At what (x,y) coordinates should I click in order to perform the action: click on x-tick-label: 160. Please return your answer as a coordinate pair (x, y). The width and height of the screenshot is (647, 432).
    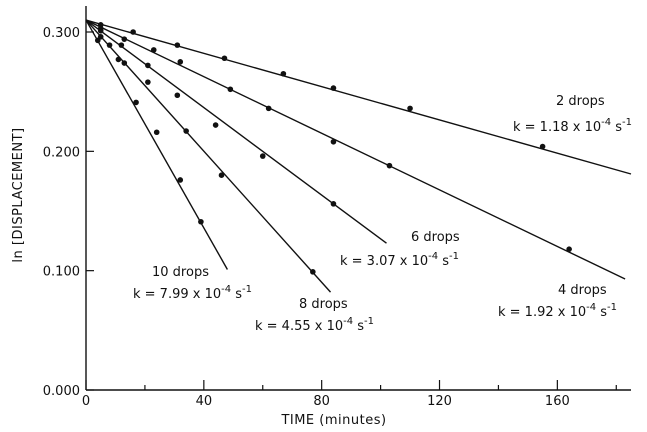
    Looking at the image, I should click on (557, 401).